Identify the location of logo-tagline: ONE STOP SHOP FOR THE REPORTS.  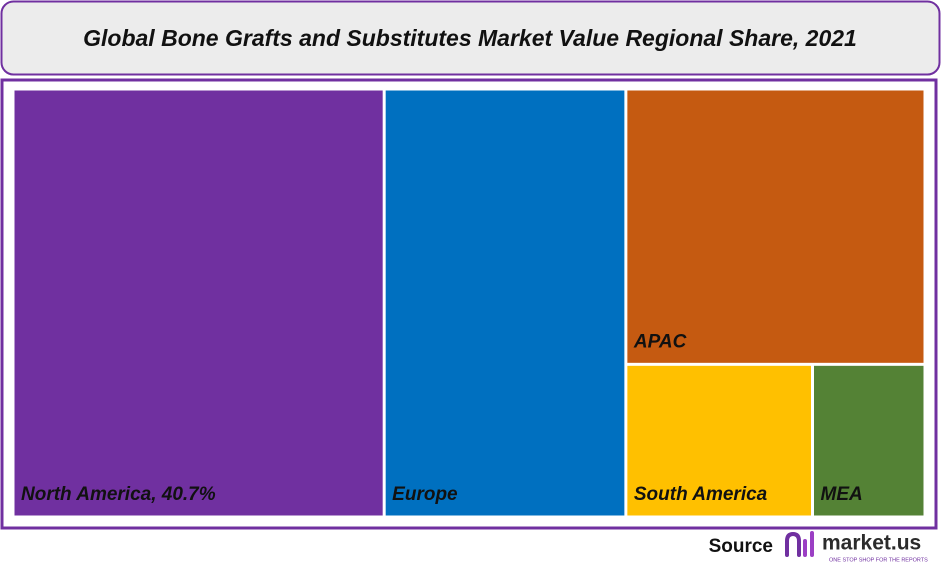
(878, 560).